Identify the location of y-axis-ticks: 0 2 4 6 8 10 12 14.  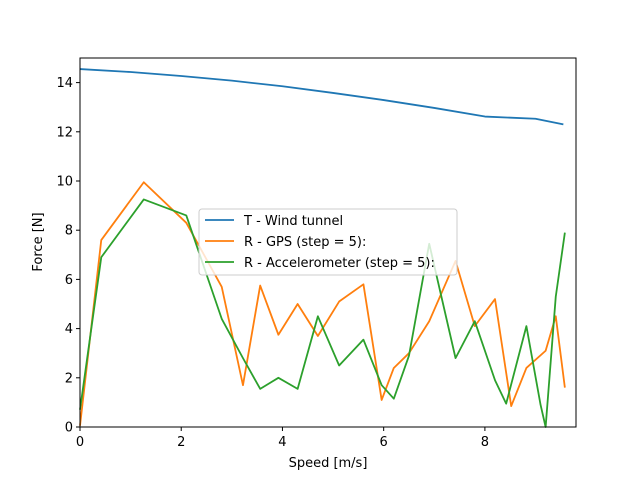
(68, 256).